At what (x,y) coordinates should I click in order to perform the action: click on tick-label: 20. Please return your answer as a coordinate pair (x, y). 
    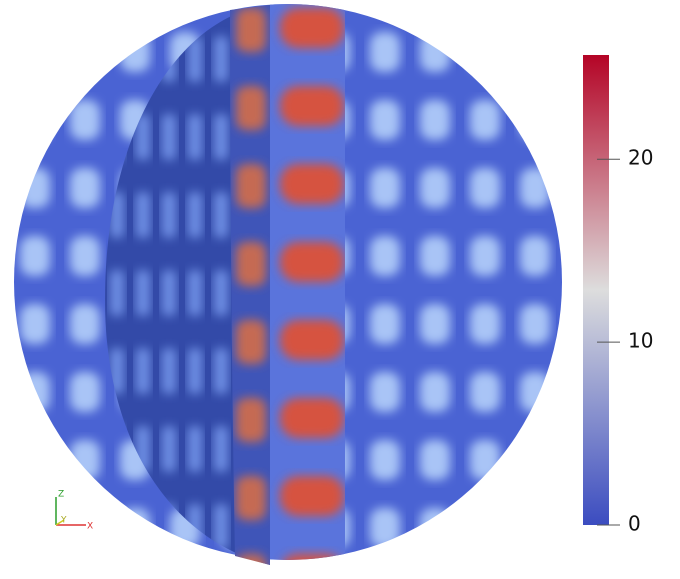
    Looking at the image, I should click on (640, 158).